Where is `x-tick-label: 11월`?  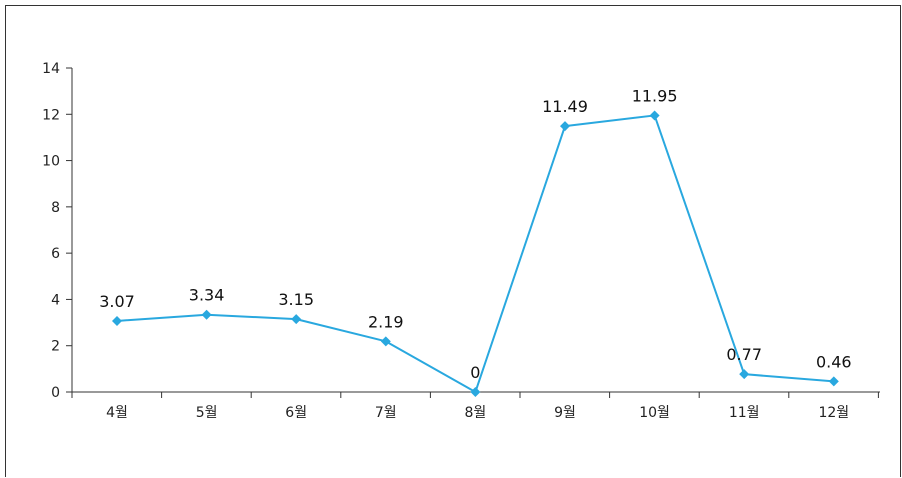
x-tick-label: 11월 is located at coordinates (744, 413).